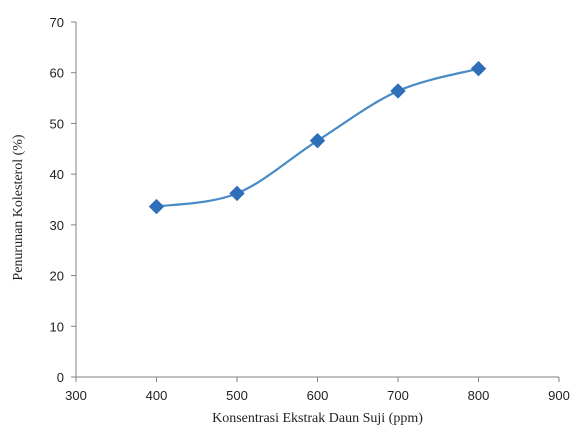 The height and width of the screenshot is (428, 574). I want to click on y-tick-label: 20, so click(57, 276).